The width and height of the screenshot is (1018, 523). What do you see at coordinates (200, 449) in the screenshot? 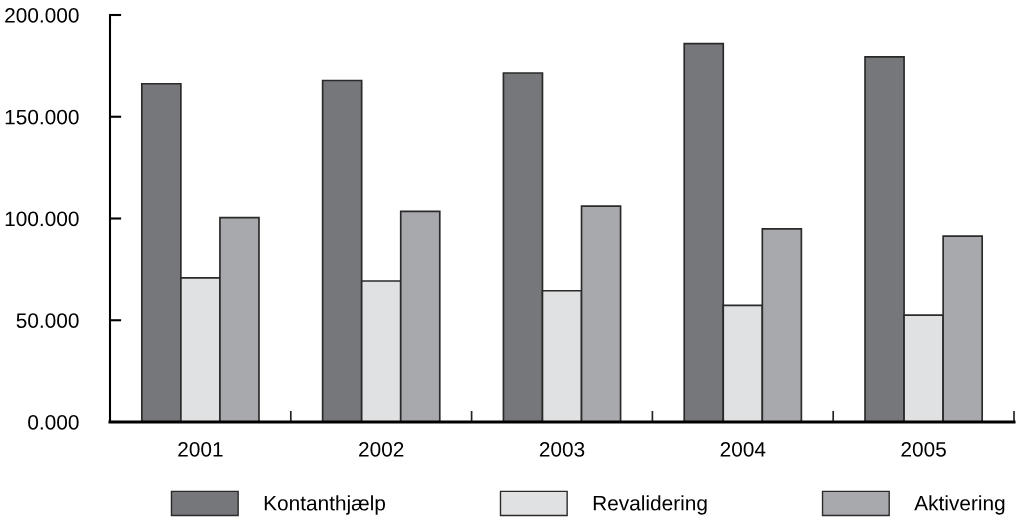
I see `x-tick-label: 2001` at bounding box center [200, 449].